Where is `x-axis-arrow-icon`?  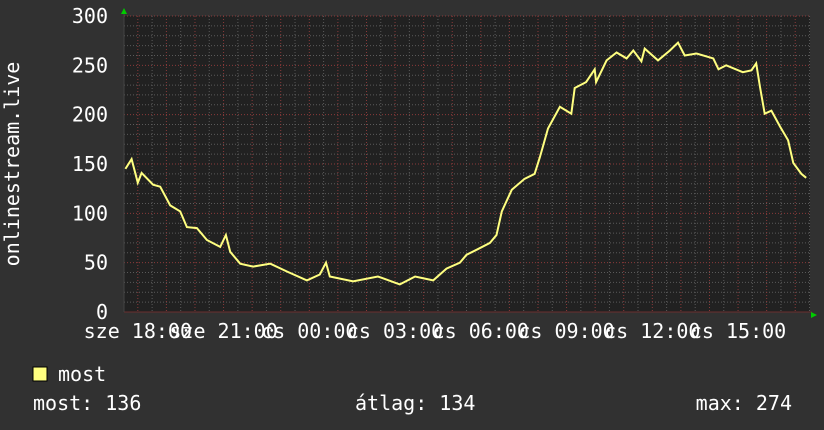 x-axis-arrow-icon is located at coordinates (814, 315).